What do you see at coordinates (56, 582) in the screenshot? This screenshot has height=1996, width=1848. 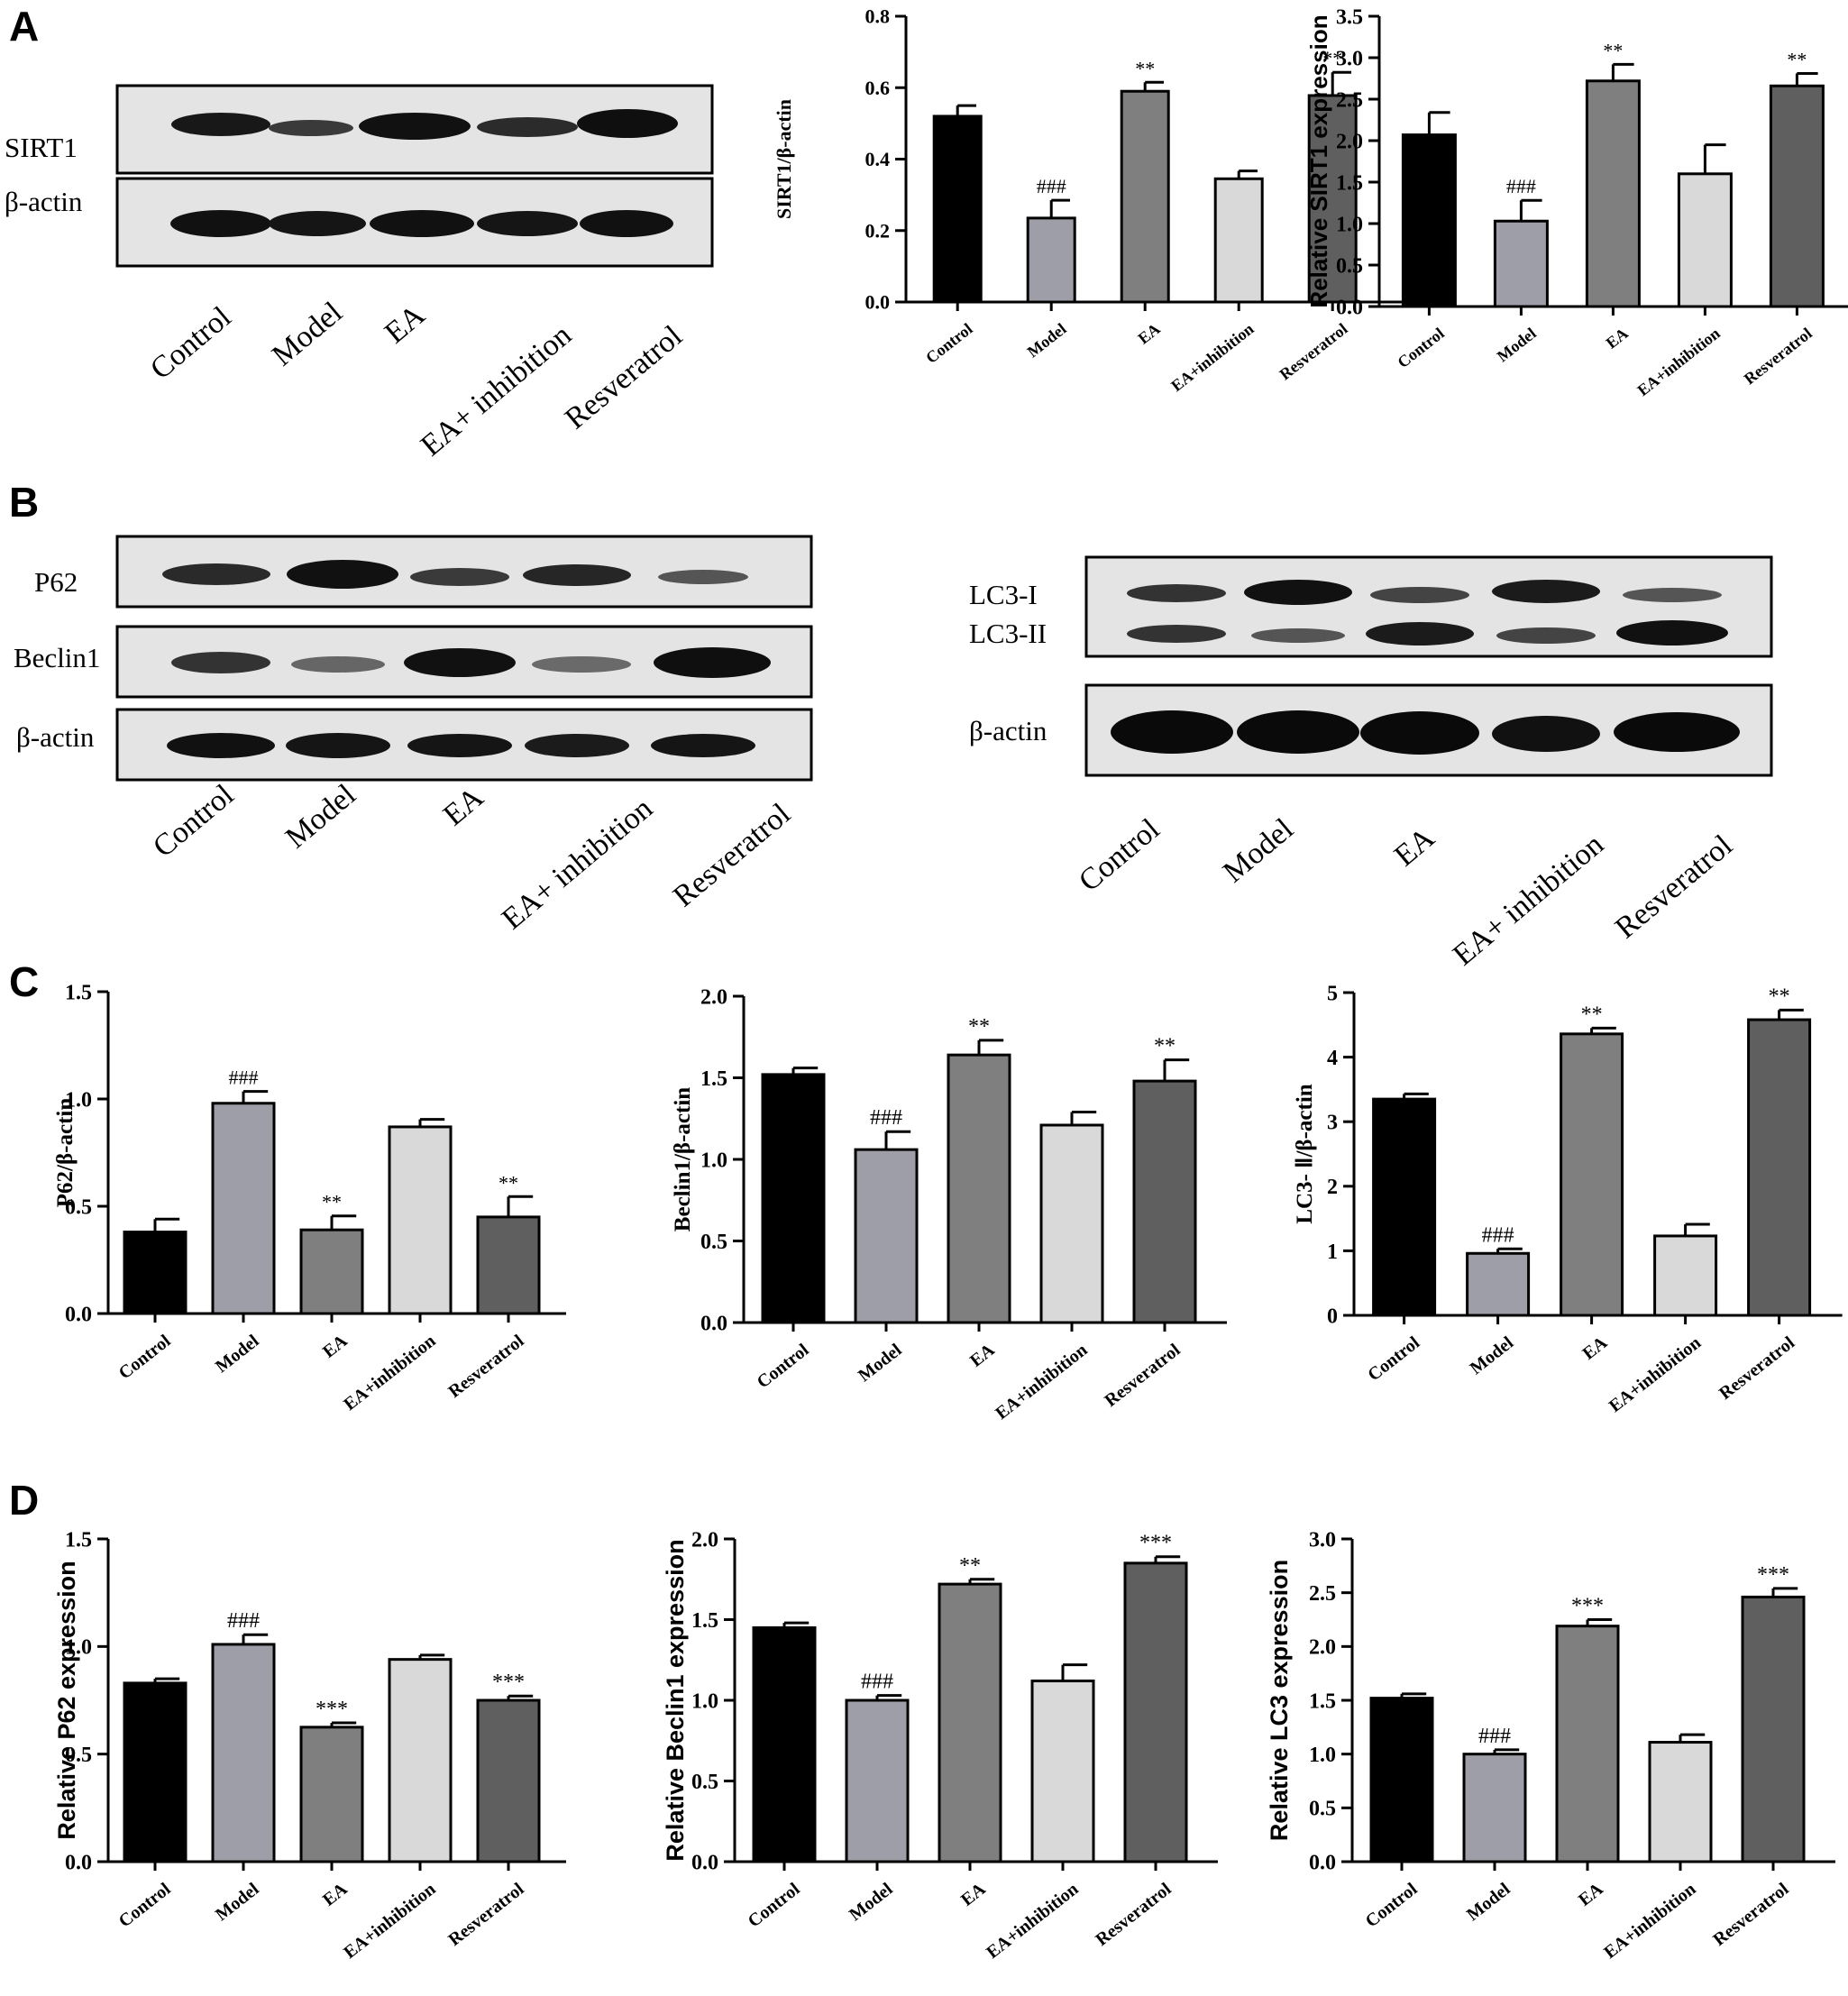 I see `blot-label-p62: P62` at bounding box center [56, 582].